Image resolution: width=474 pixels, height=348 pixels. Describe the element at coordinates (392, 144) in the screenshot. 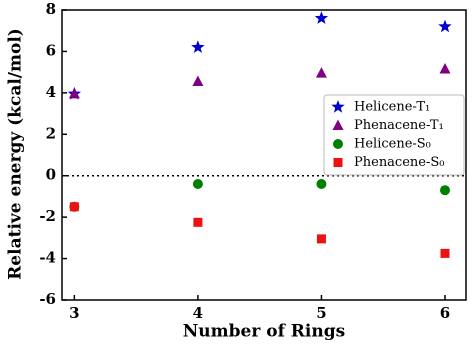

I see `legend-label: Helicene-S₀` at that location.